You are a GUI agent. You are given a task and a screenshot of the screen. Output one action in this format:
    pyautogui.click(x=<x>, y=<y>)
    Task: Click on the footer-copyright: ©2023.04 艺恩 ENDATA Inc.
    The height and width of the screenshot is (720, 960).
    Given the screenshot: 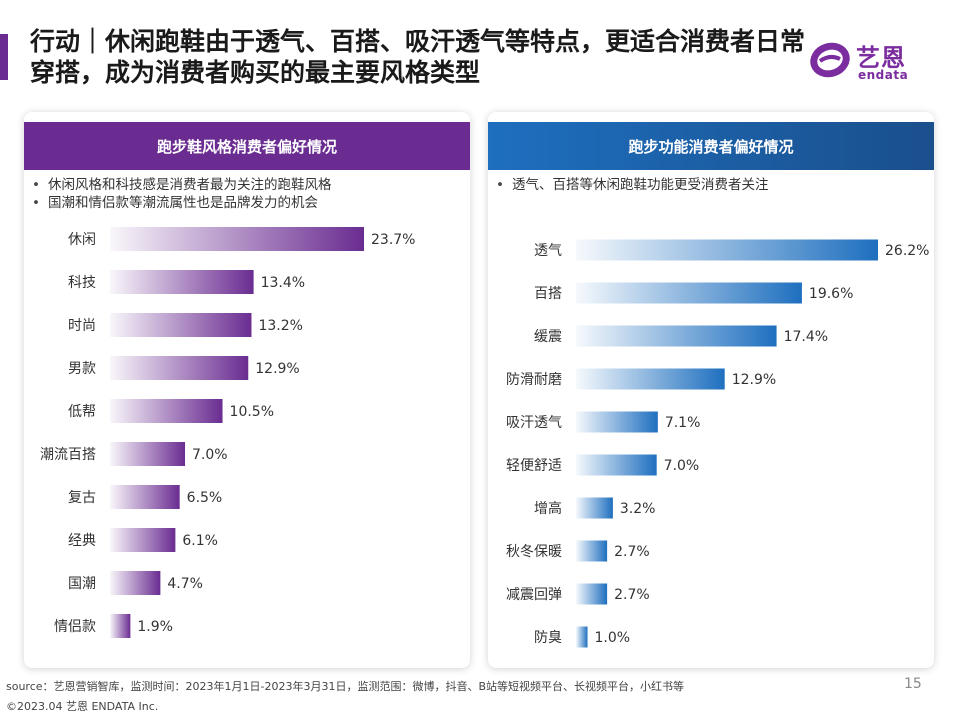 What is the action you would take?
    pyautogui.click(x=82, y=706)
    